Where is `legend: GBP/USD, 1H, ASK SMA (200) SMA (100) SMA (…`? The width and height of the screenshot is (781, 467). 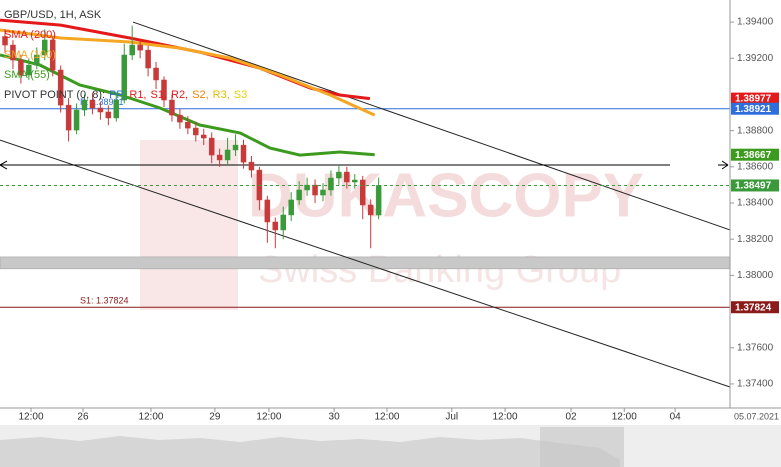 legend: GBP/USD, 1H, ASK SMA (200) SMA (100) SMA (… is located at coordinates (125, 55).